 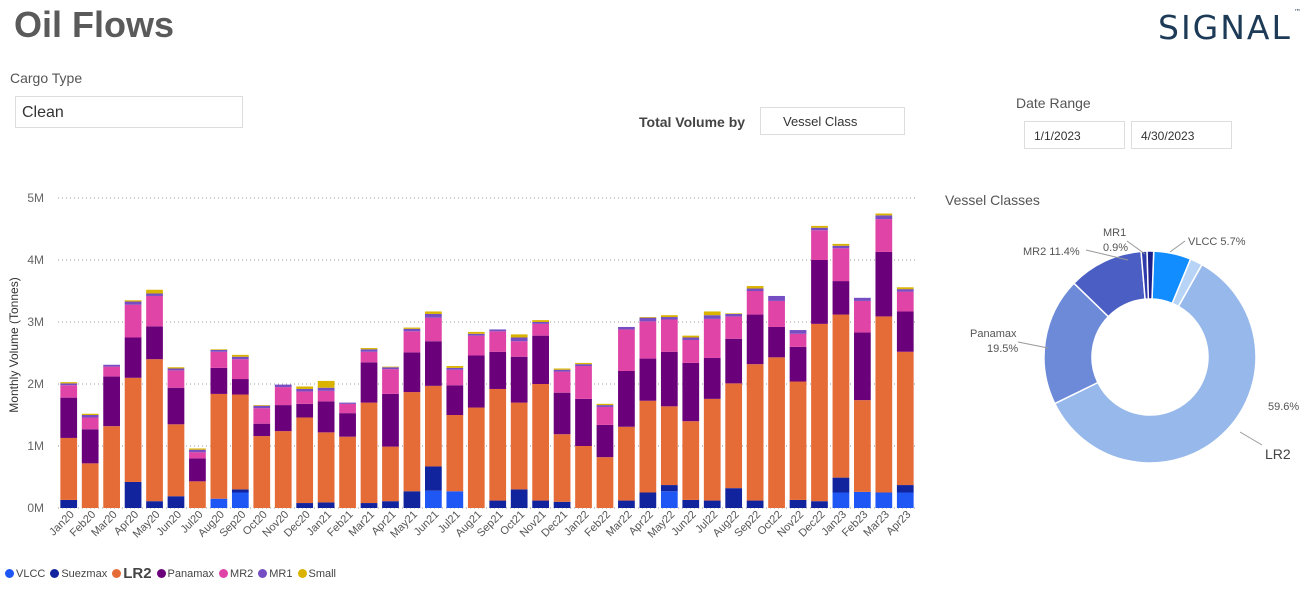 What do you see at coordinates (369, 357) in the screenshot?
I see `bar-mr2-Mar21` at bounding box center [369, 357].